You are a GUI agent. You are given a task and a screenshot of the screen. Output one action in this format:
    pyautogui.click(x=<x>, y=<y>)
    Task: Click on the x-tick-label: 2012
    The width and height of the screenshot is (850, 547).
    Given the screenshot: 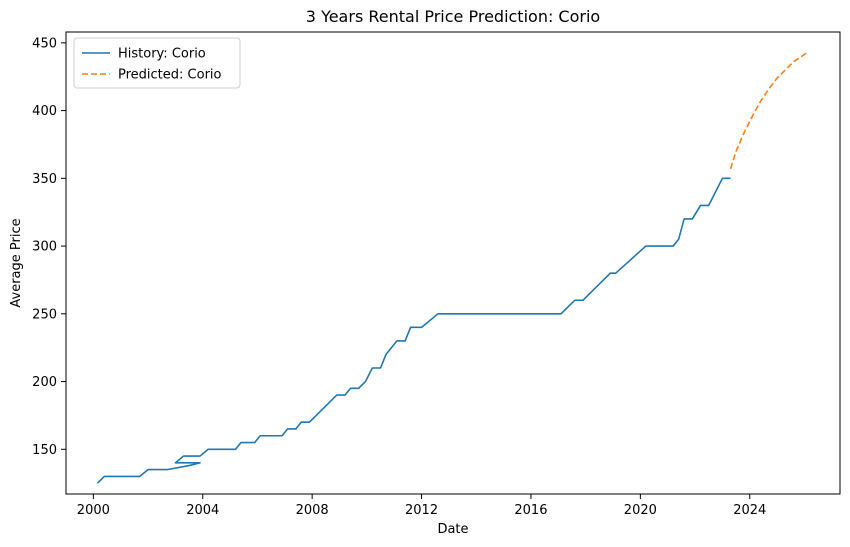 What is the action you would take?
    pyautogui.click(x=421, y=510)
    